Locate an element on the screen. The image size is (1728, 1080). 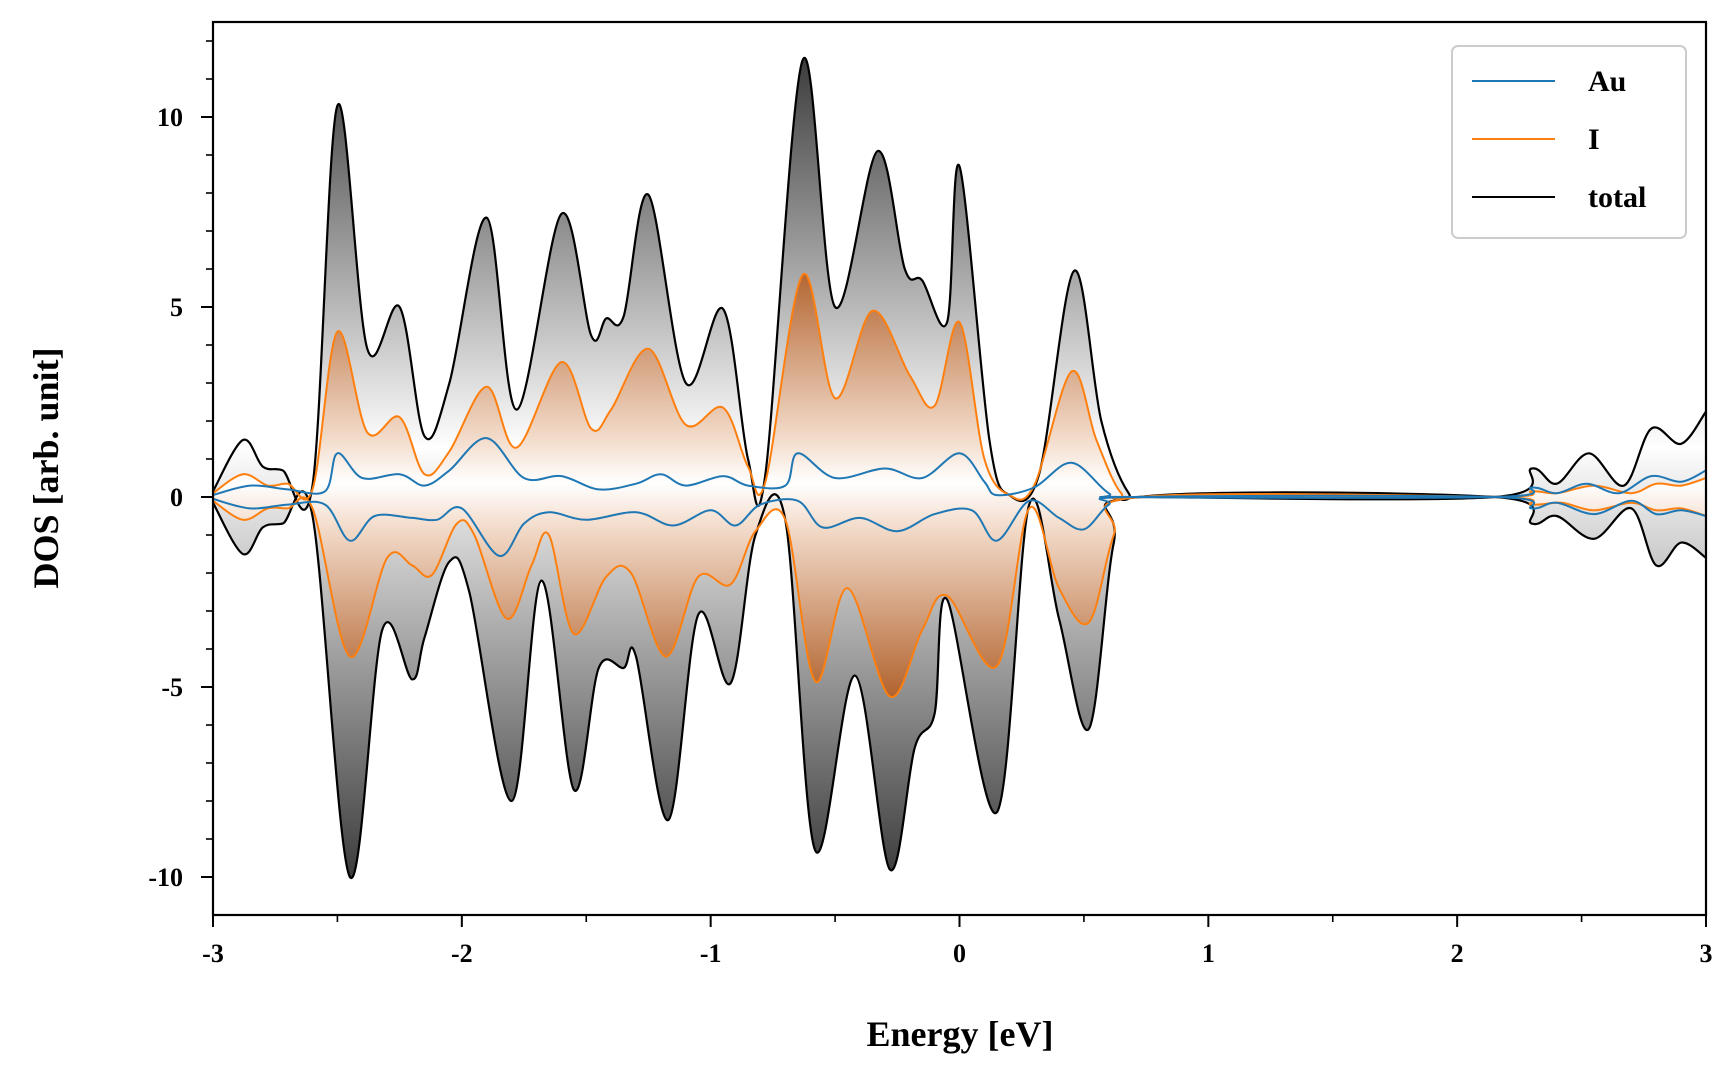
y-tick-label: 10 is located at coordinates (170, 117).